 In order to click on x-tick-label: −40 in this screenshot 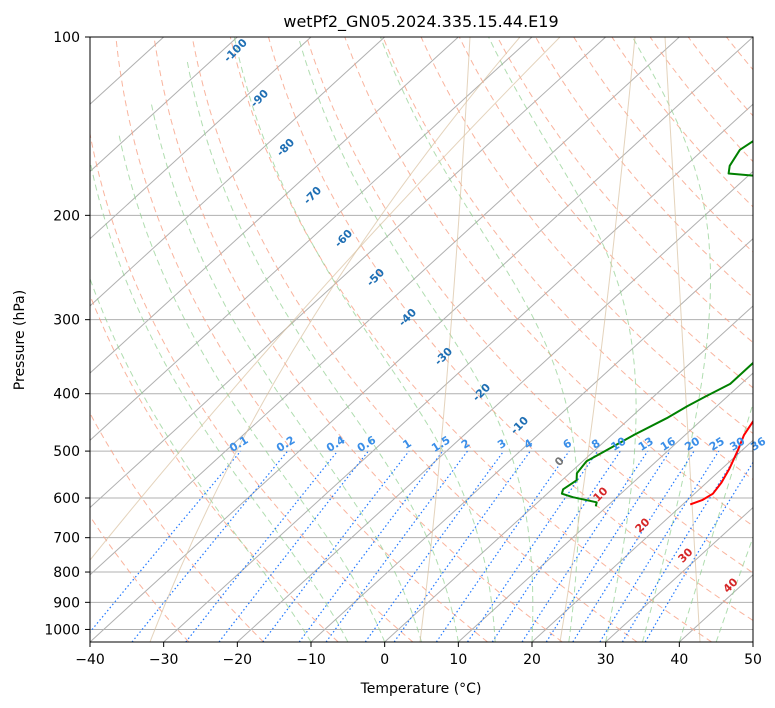, I will do `click(90, 660)`.